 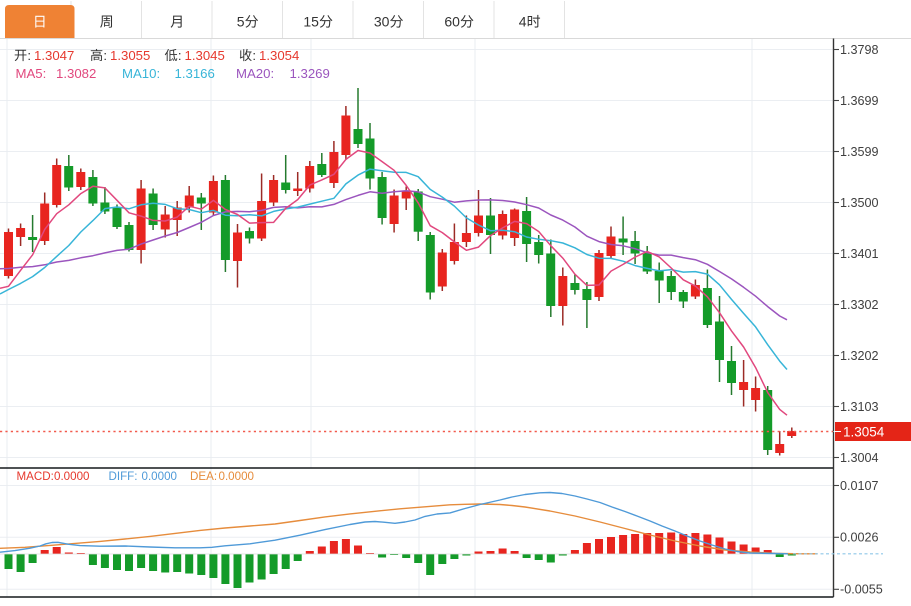 I want to click on svg-text: 5, so click(x=241, y=22).